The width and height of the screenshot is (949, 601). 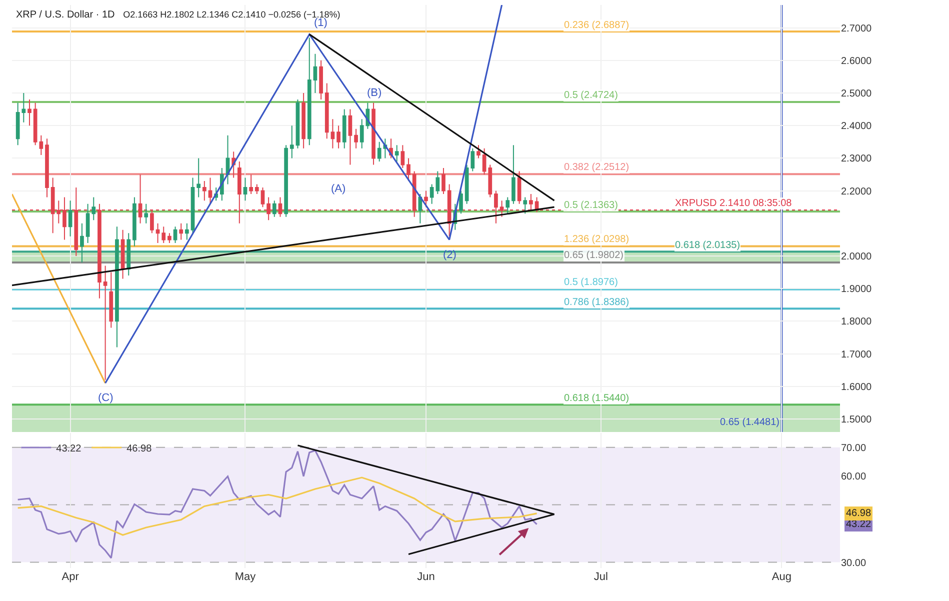 I want to click on y-tick-label: 1.7000, so click(x=856, y=354).